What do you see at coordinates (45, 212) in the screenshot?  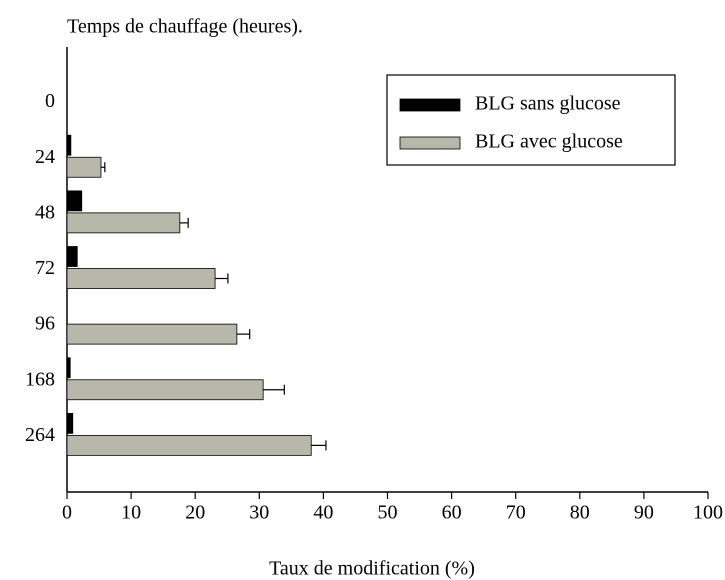 I see `y-tick-label: 48` at bounding box center [45, 212].